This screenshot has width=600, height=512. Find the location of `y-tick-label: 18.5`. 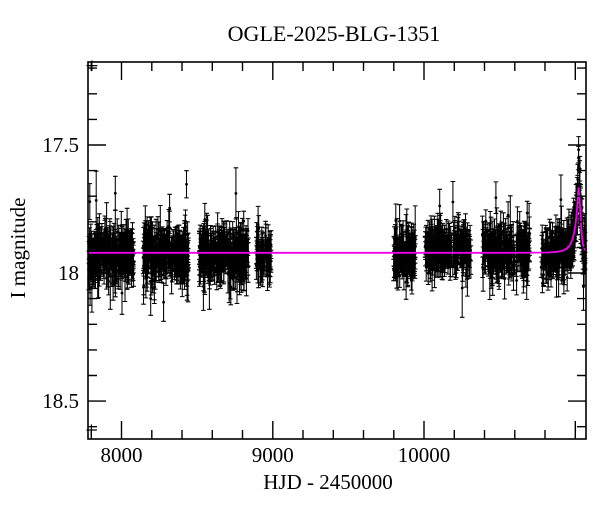

y-tick-label: 18.5 is located at coordinates (60, 401).